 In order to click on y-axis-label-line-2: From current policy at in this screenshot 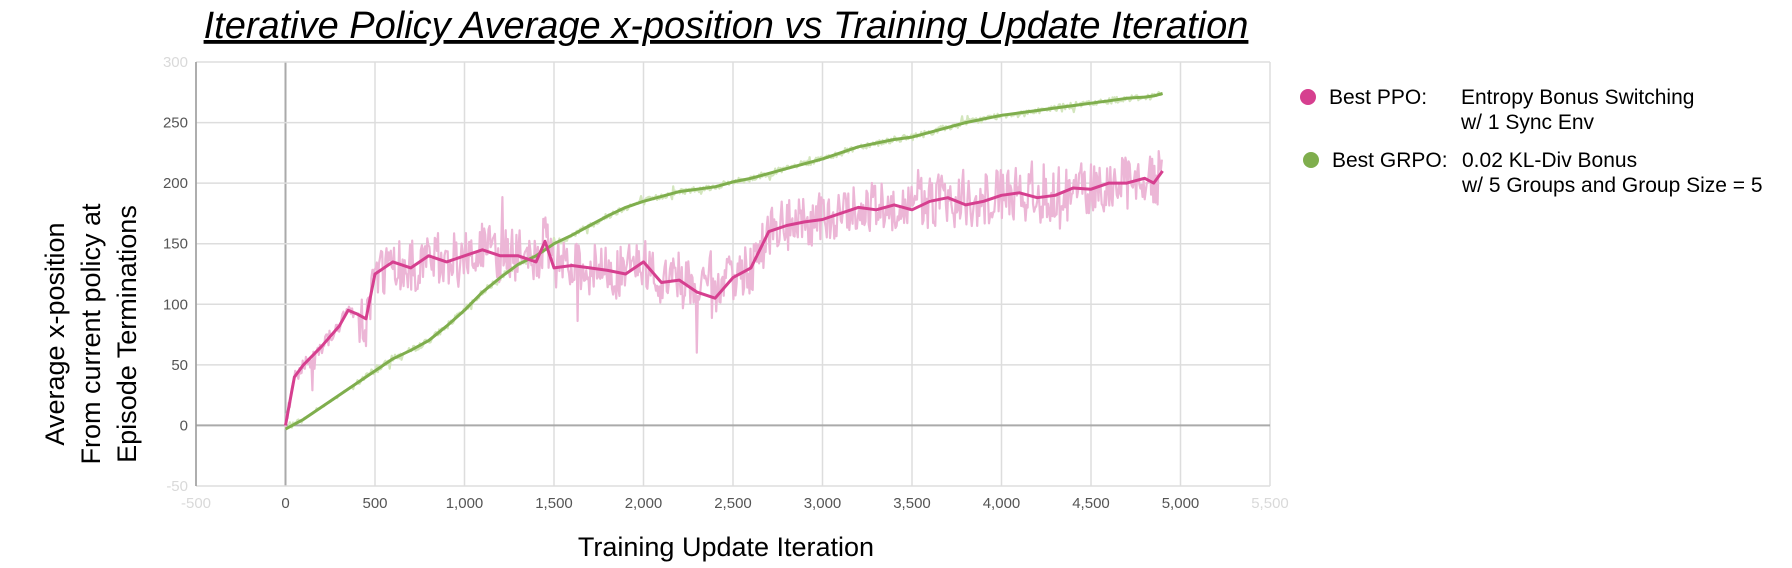, I will do `click(91, 334)`.